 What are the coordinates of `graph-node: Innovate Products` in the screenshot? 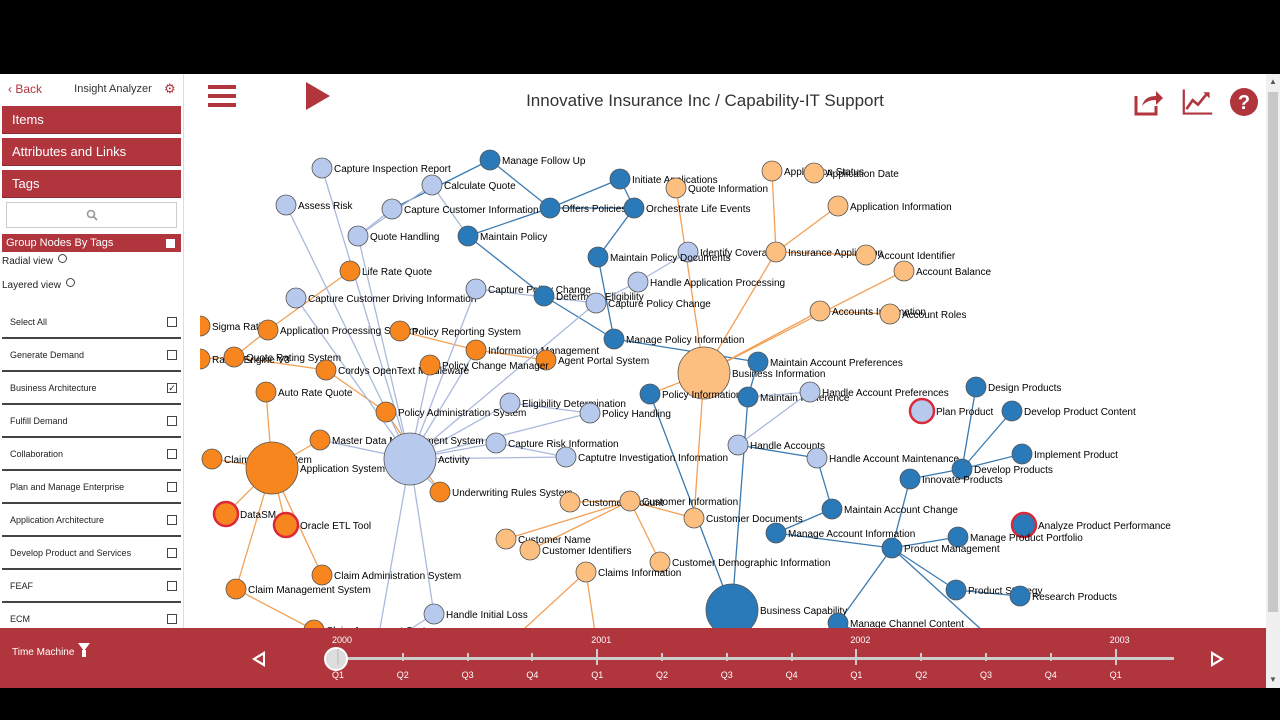 It's located at (951, 479).